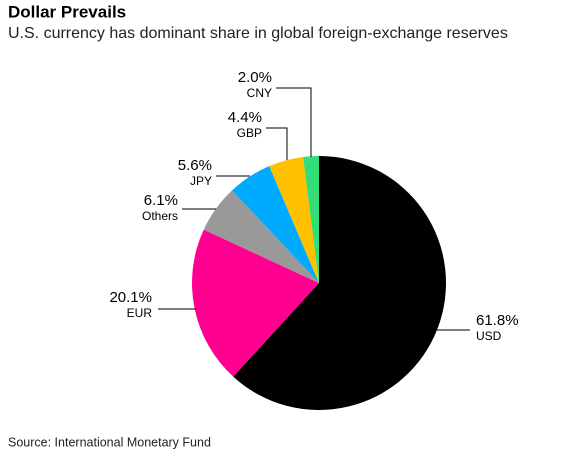 This screenshot has height=460, width=577. What do you see at coordinates (130, 297) in the screenshot?
I see `value-label: 20.1%` at bounding box center [130, 297].